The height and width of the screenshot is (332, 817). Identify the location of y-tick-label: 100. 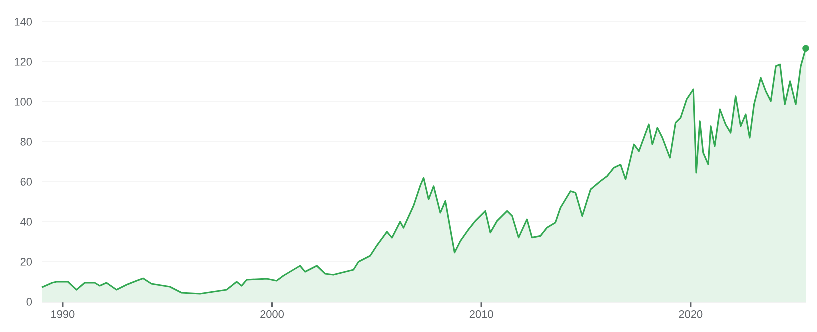
(23, 102).